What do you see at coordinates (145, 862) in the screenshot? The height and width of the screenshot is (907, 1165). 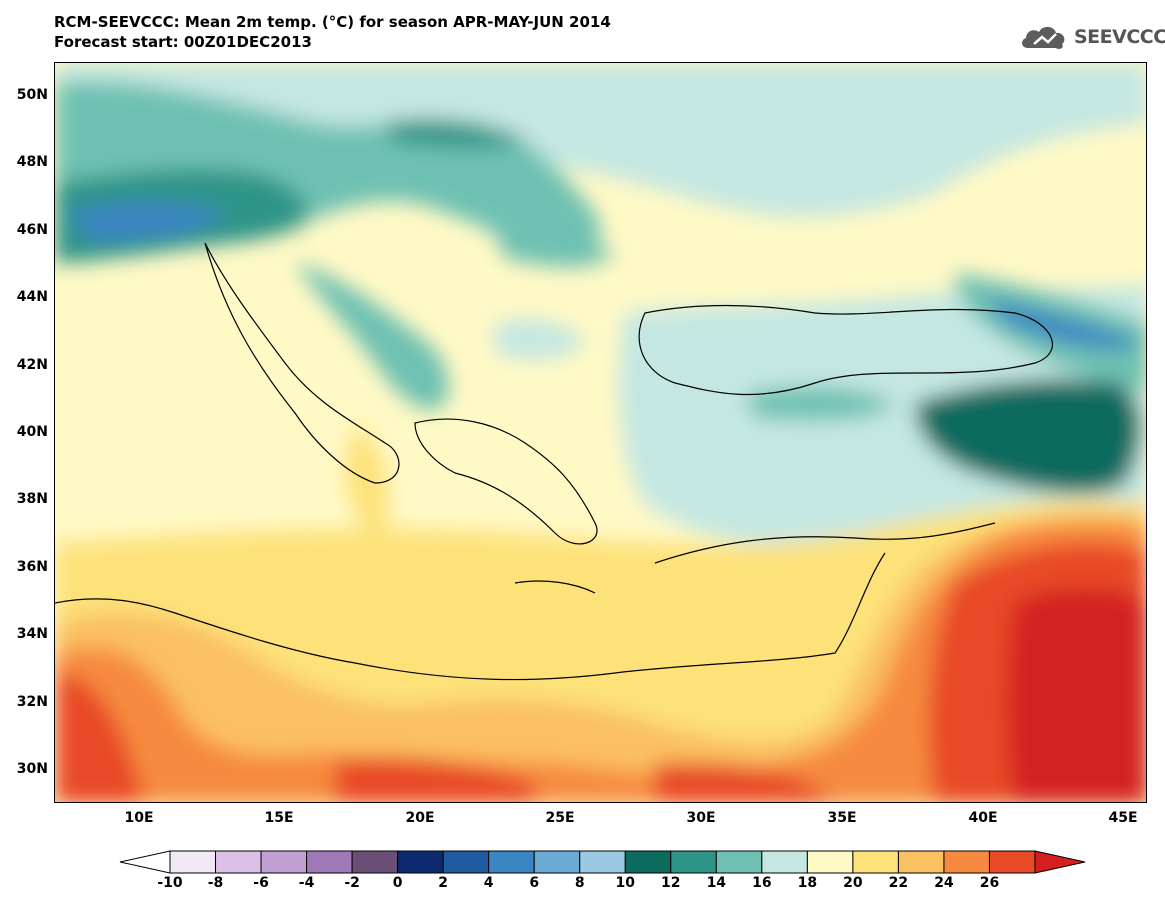 I see `colorbar-under-arrow` at bounding box center [145, 862].